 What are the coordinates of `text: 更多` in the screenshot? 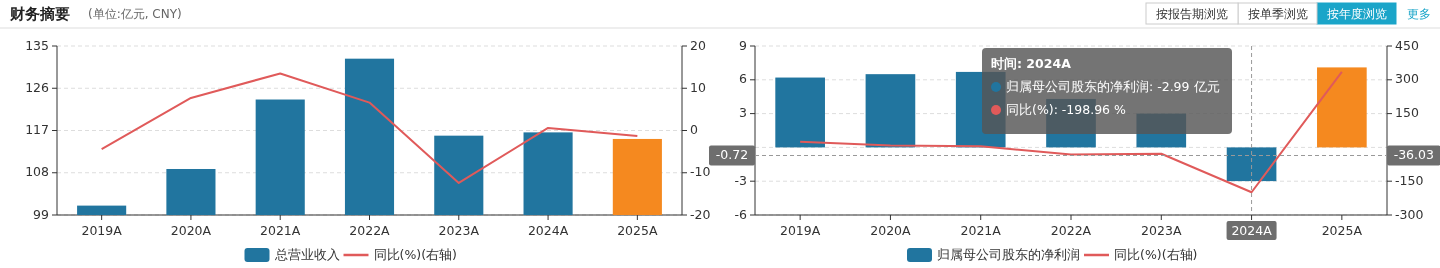 It's located at (1419, 13).